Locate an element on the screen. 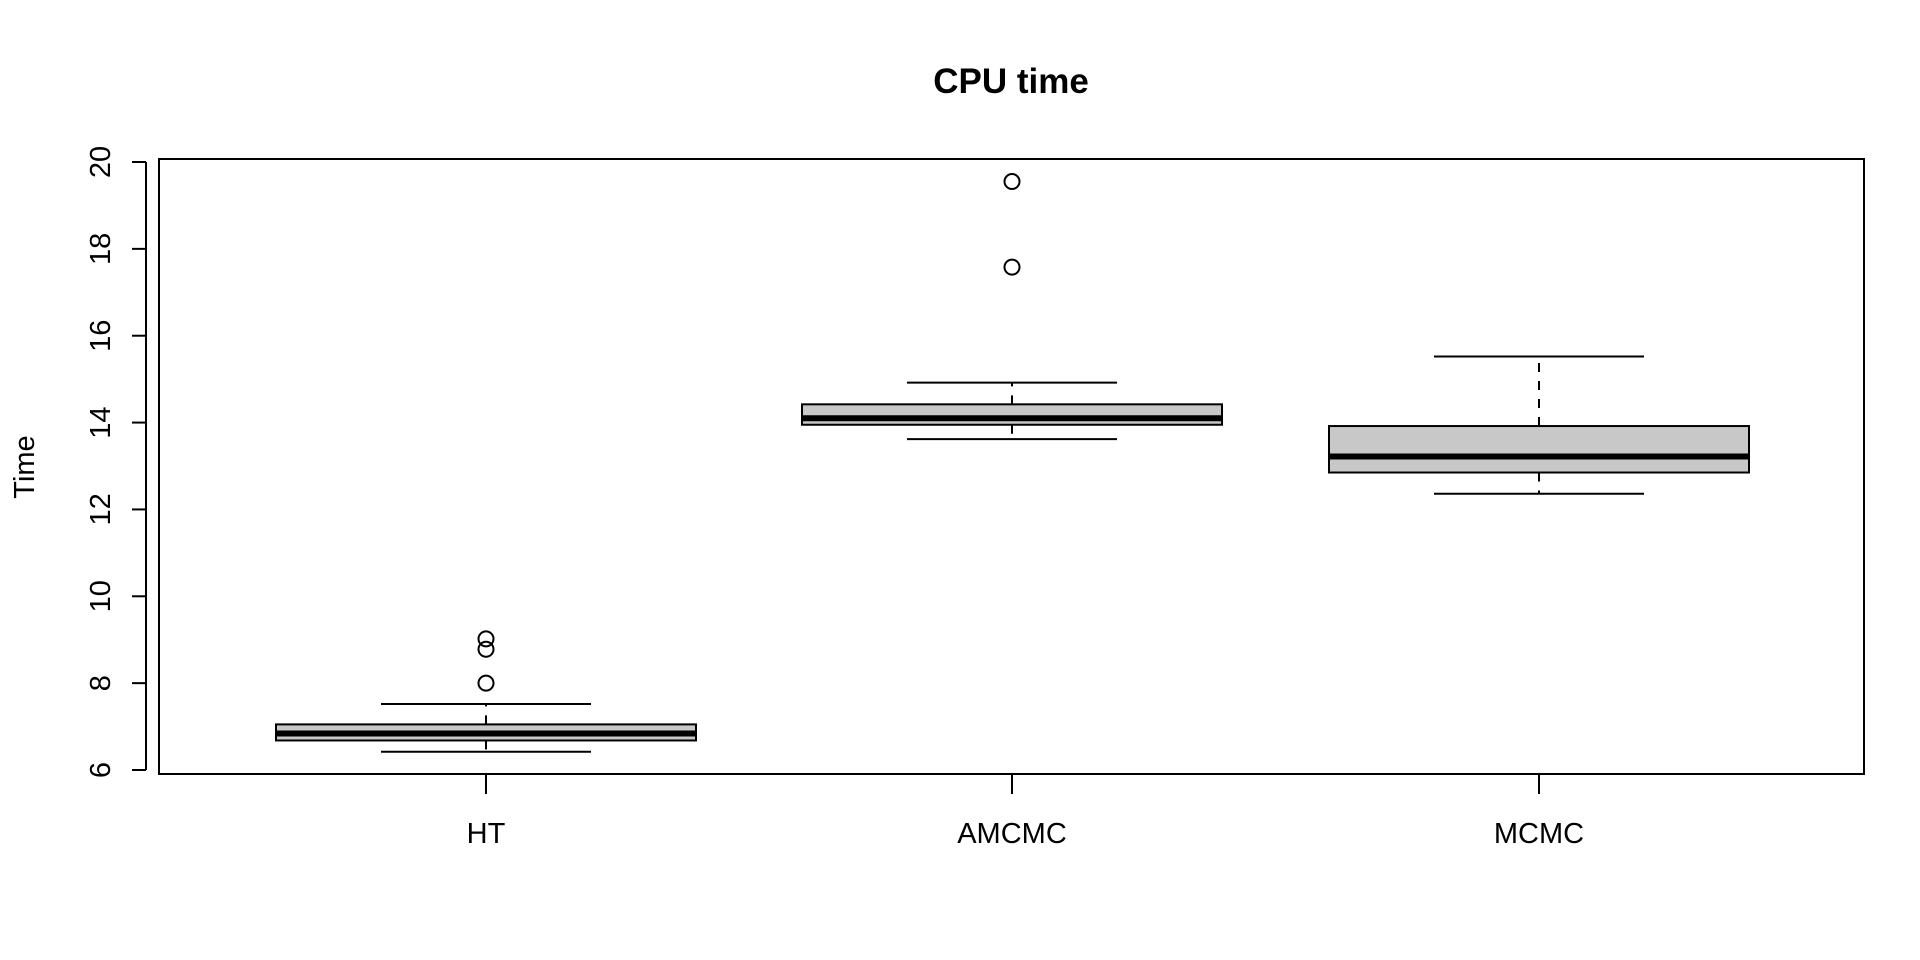 The width and height of the screenshot is (1920, 960). y-tick-label: 16 is located at coordinates (101, 336).